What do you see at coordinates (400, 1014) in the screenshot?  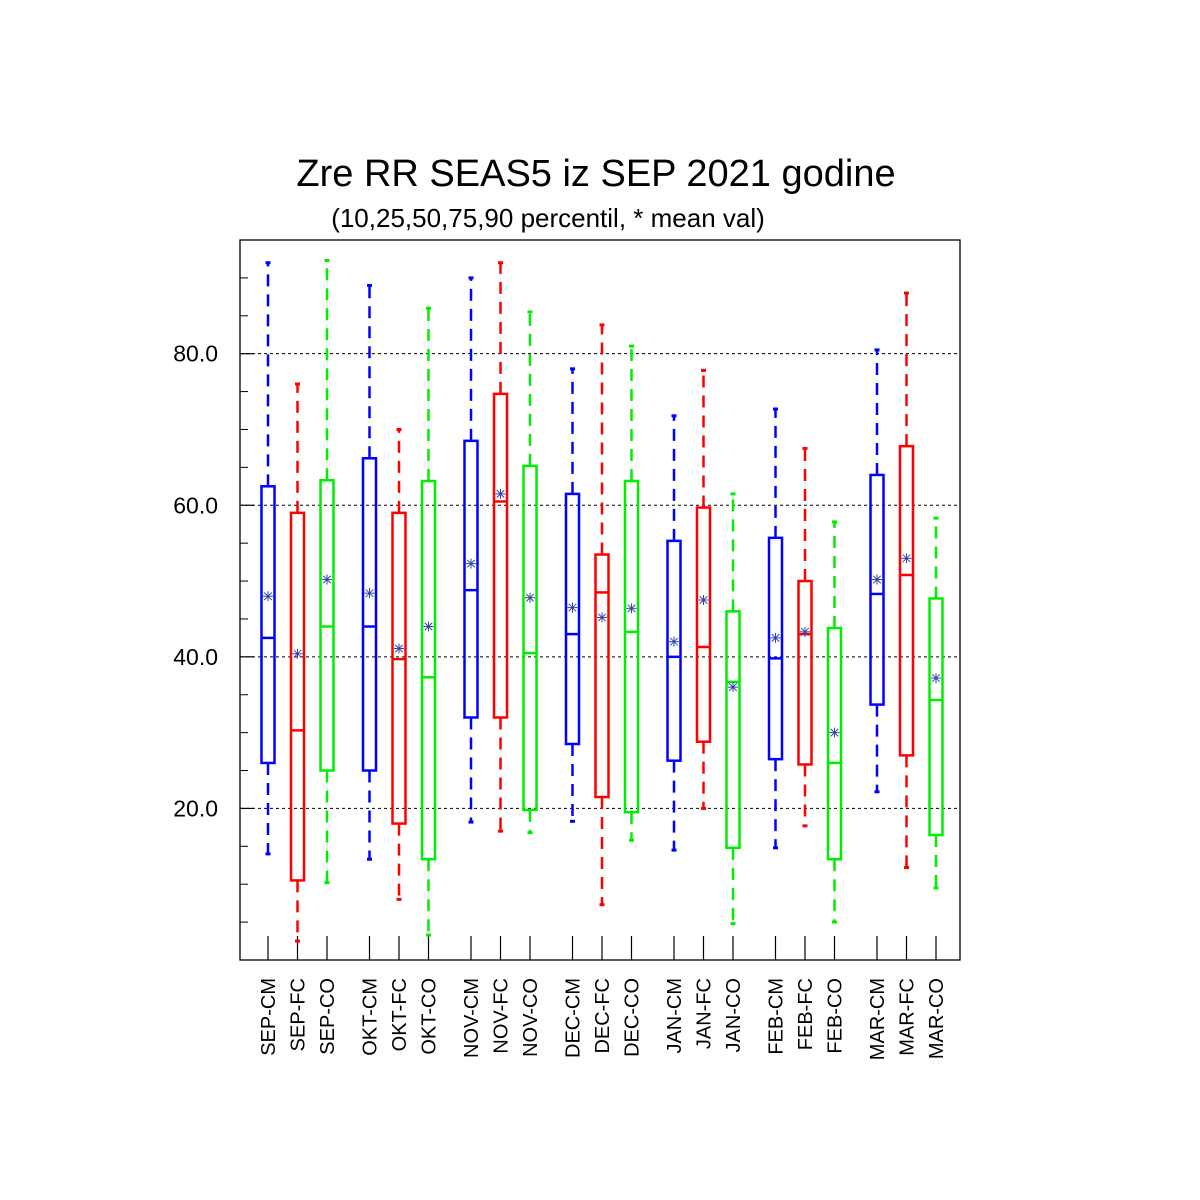 I see `x-category-label: OKT-FC` at bounding box center [400, 1014].